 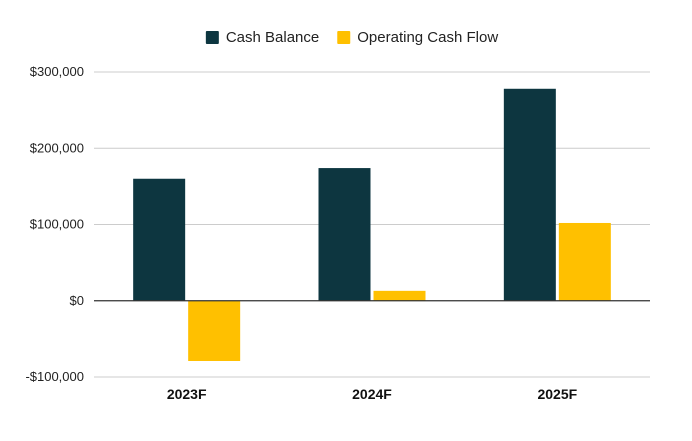 What do you see at coordinates (351, 37) in the screenshot?
I see `legend: Cash Balance Operating Cash Flow` at bounding box center [351, 37].